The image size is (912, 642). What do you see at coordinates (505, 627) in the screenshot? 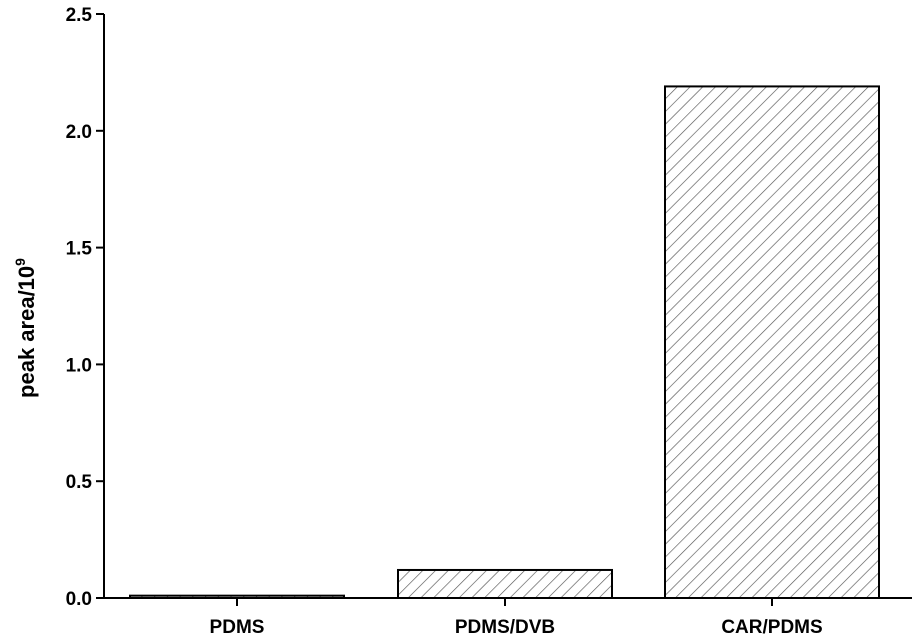
I see `x-tick-label: PDMS/DVB` at bounding box center [505, 627].